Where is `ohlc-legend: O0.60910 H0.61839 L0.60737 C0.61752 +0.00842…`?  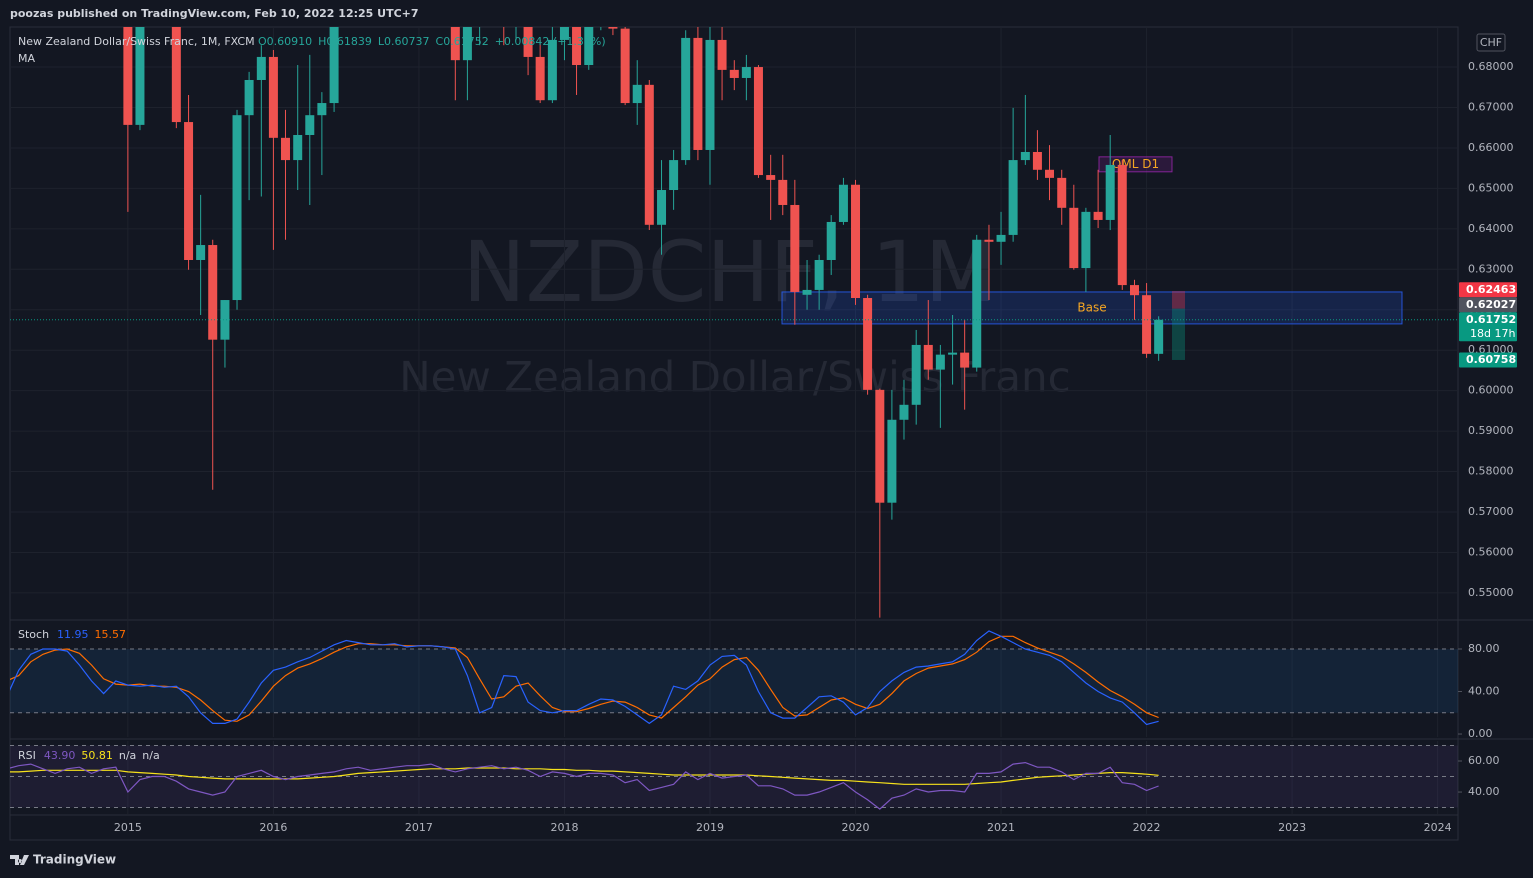
ohlc-legend: O0.60910 H0.61839 L0.60737 C0.61752 +0.00842… is located at coordinates (432, 41).